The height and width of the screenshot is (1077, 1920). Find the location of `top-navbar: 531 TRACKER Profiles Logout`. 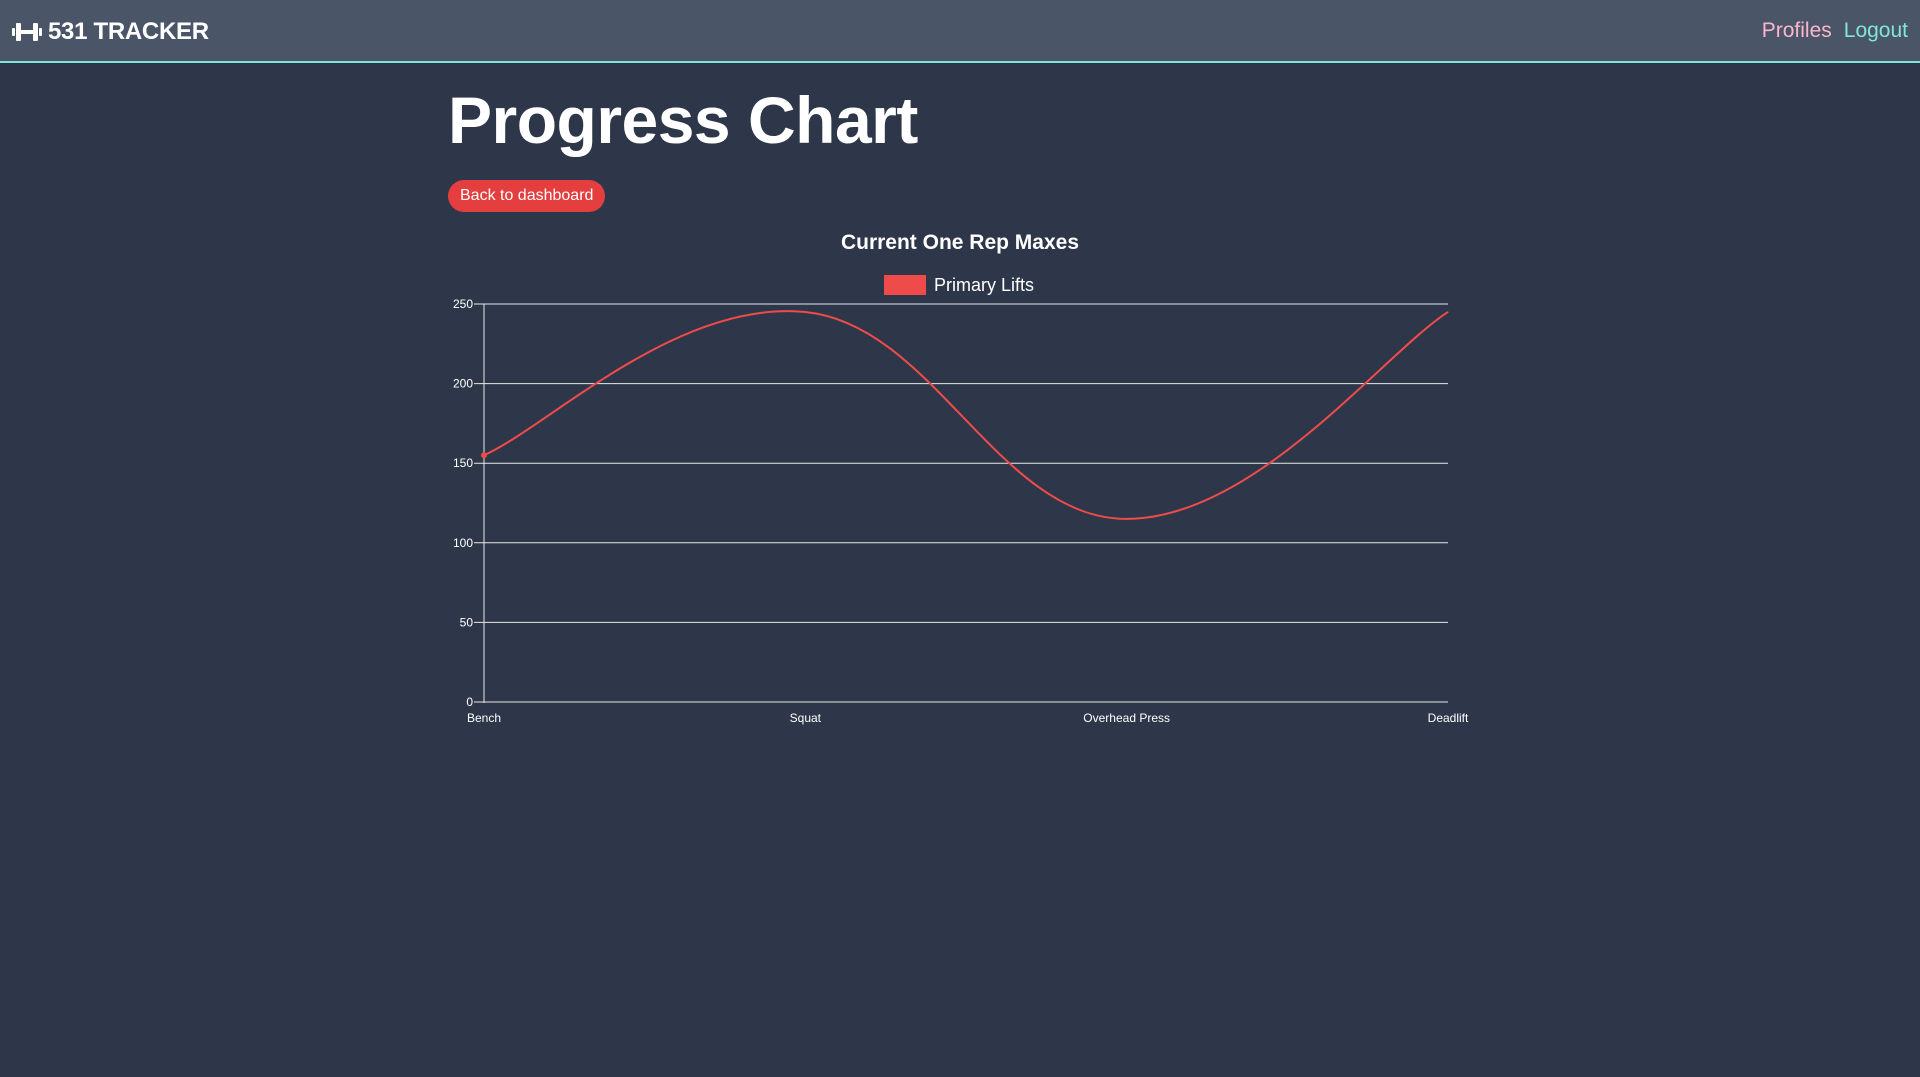

top-navbar: 531 TRACKER Profiles Logout is located at coordinates (960, 31).